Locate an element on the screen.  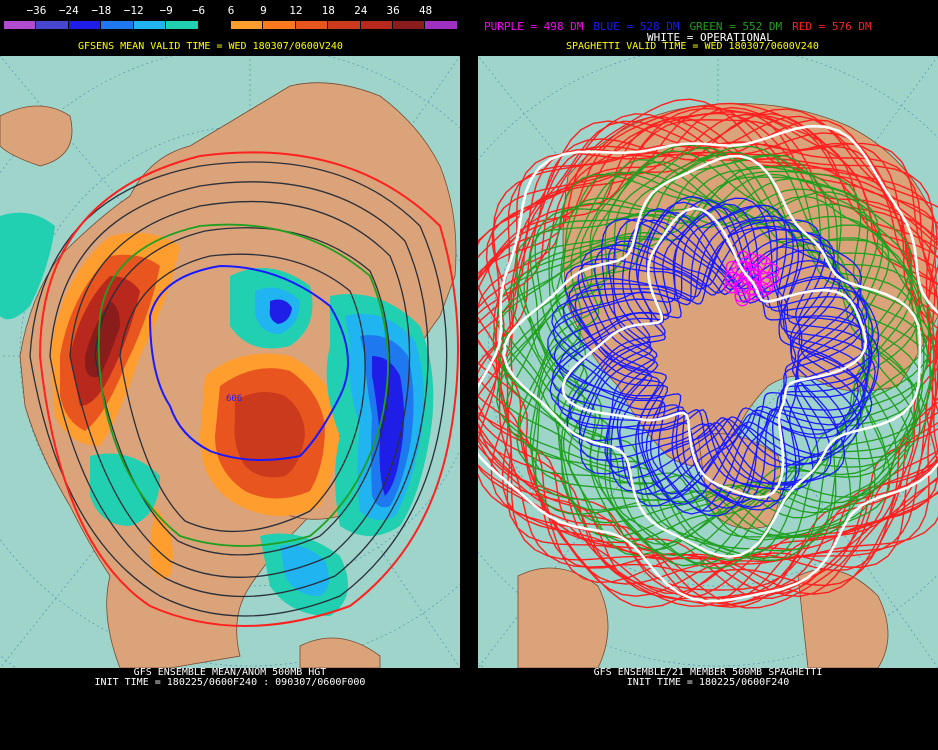
colorbar-labels: −36 −24 −18 −12 −9 −6 6 9 12 18 24 36 48 is located at coordinates (231, 11).